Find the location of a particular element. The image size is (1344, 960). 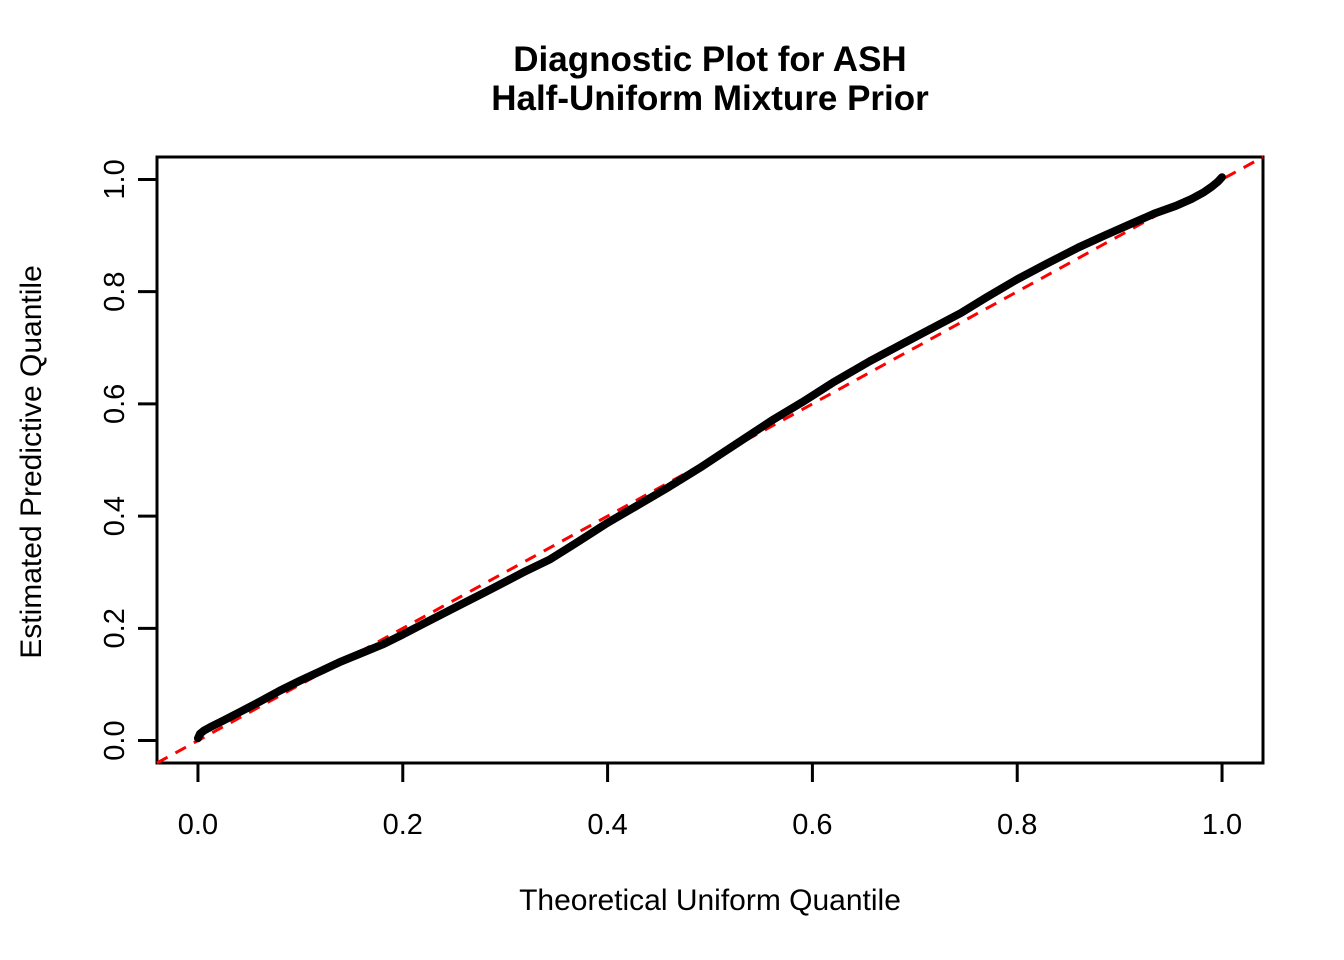

y-tick-label: 0.4 is located at coordinates (115, 516).